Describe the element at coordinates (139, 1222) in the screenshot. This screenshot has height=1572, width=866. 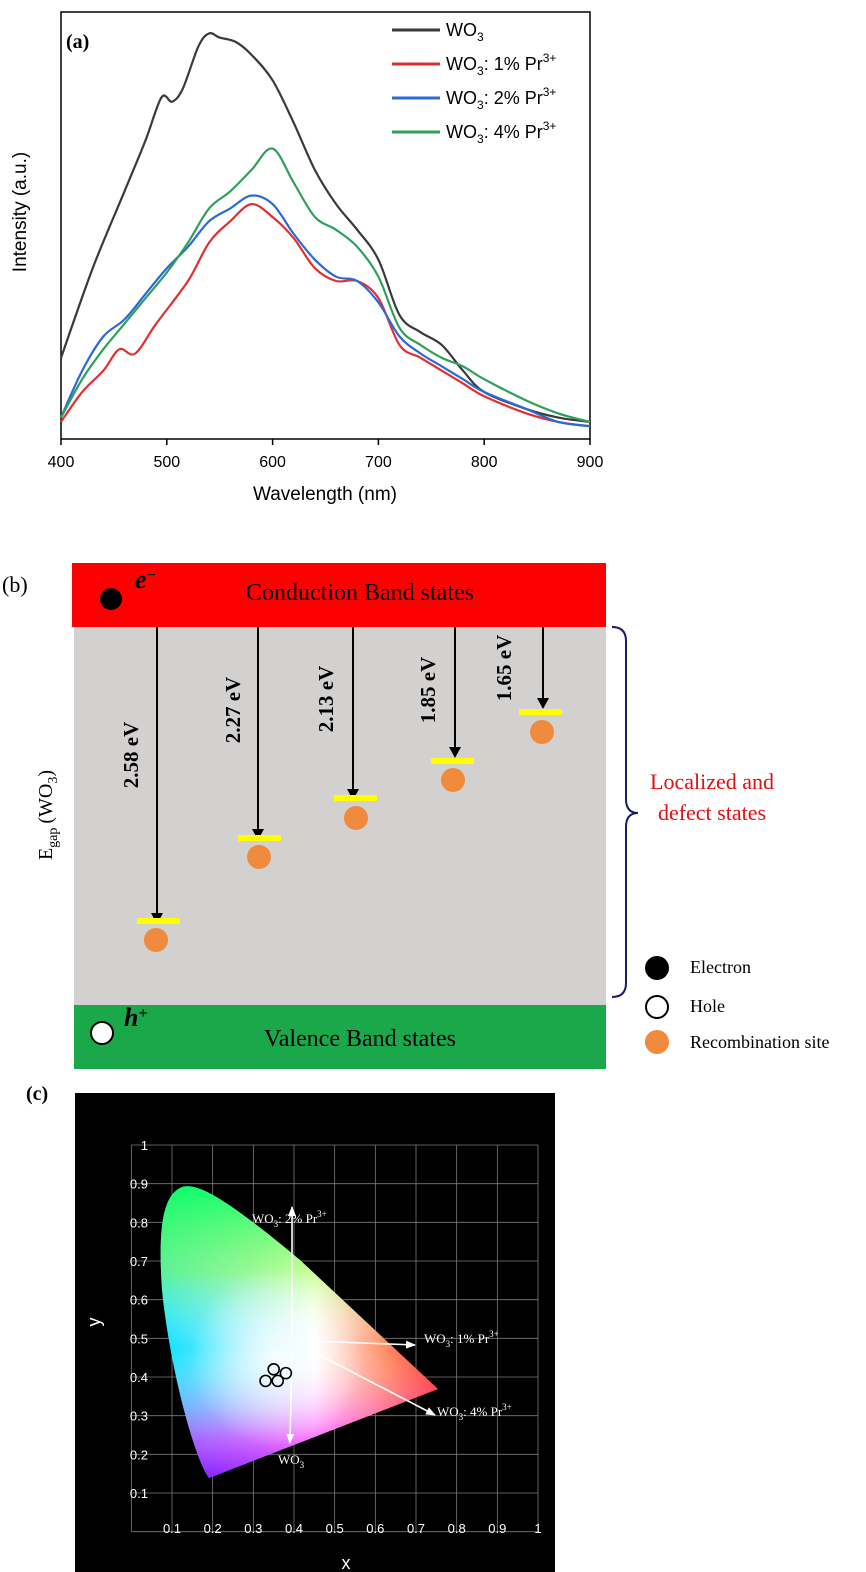
I see `cie-y-tick-label: 0.8` at that location.